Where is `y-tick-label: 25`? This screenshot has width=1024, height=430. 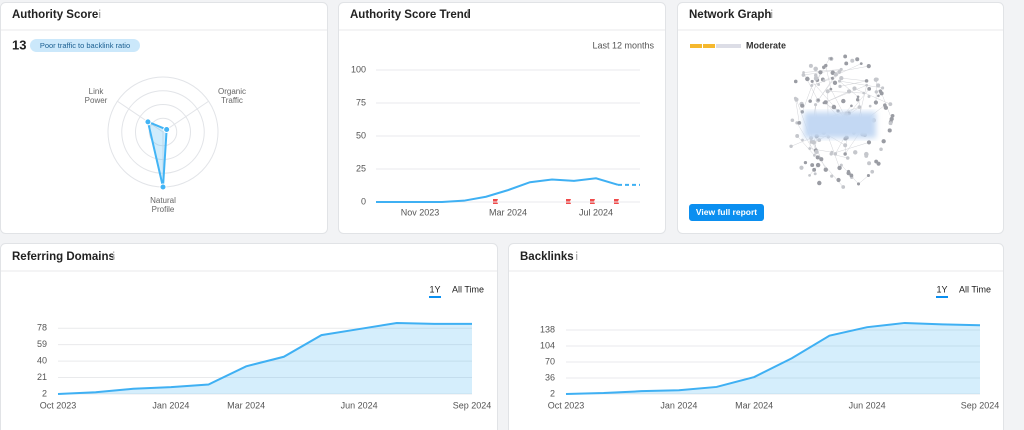 y-tick-label: 25 is located at coordinates (361, 168).